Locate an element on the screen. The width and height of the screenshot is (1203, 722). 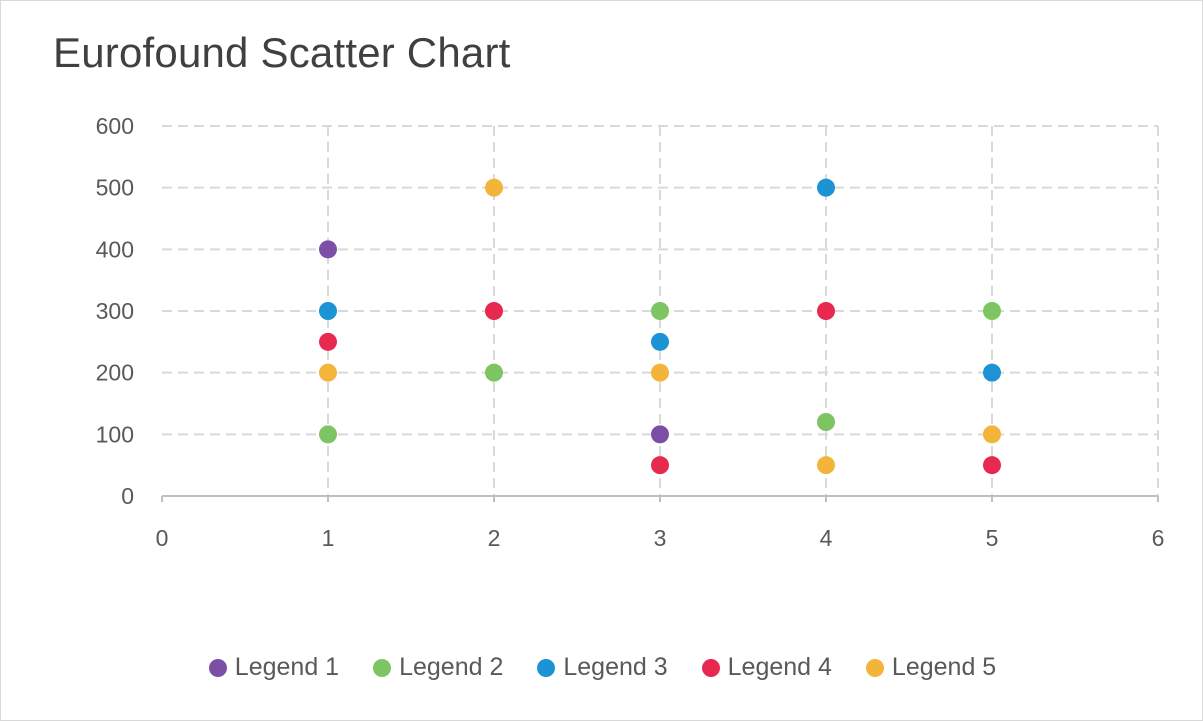
y-tick-label: 0 is located at coordinates (127, 496).